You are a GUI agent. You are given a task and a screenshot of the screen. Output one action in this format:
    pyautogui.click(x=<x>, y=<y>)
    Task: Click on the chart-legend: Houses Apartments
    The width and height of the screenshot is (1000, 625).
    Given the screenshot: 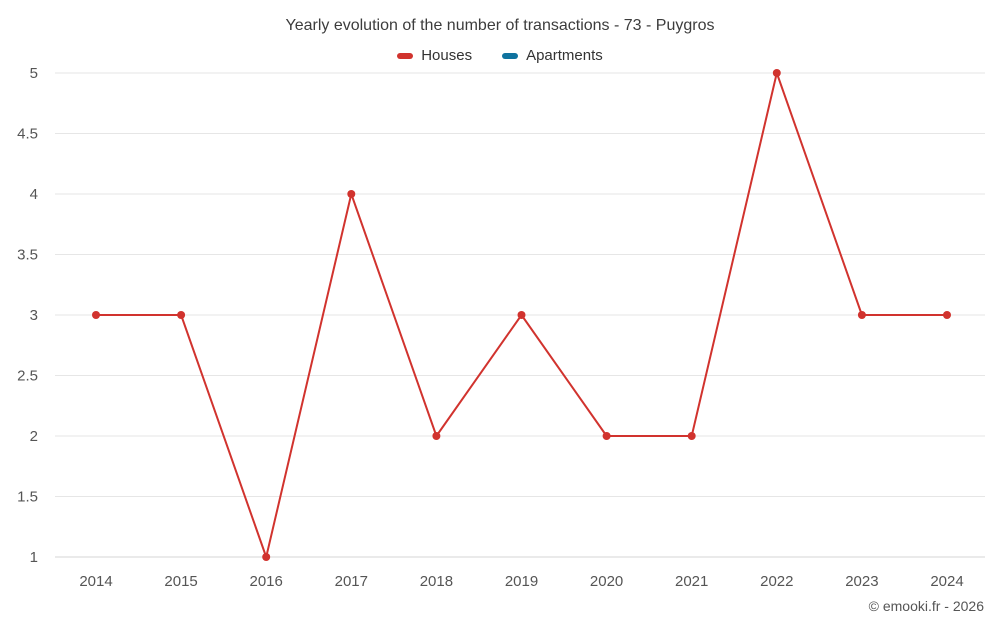 What is the action you would take?
    pyautogui.click(x=500, y=55)
    